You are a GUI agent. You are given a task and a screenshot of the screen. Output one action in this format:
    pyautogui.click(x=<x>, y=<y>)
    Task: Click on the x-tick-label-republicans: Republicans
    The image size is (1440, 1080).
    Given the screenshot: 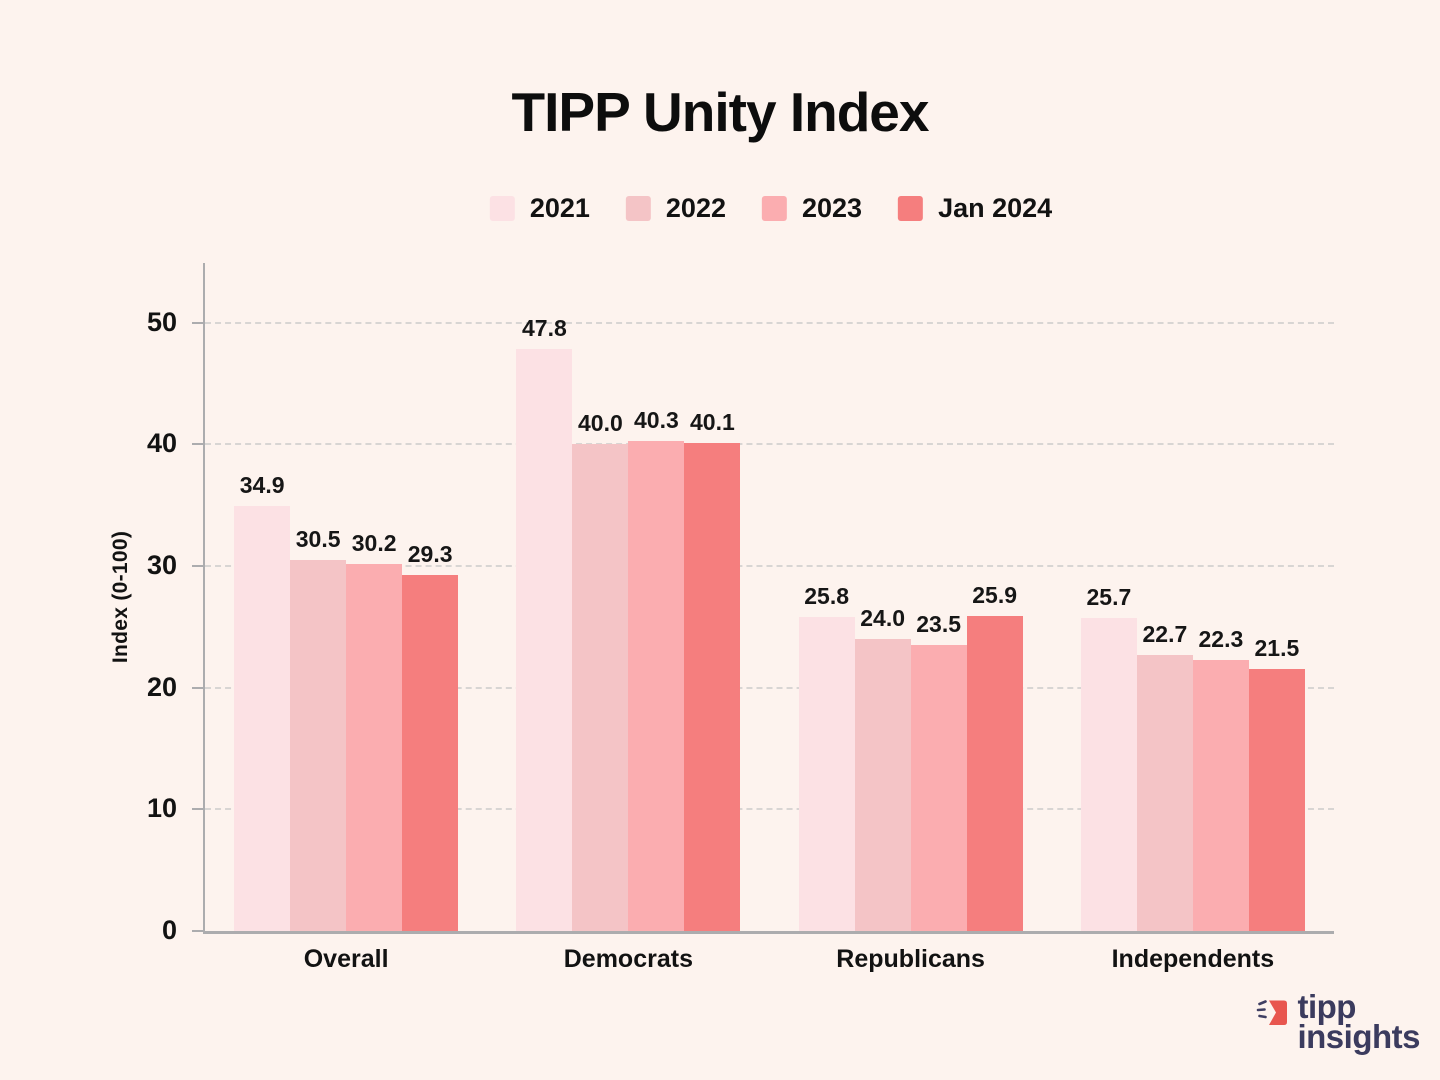 What is the action you would take?
    pyautogui.click(x=910, y=959)
    